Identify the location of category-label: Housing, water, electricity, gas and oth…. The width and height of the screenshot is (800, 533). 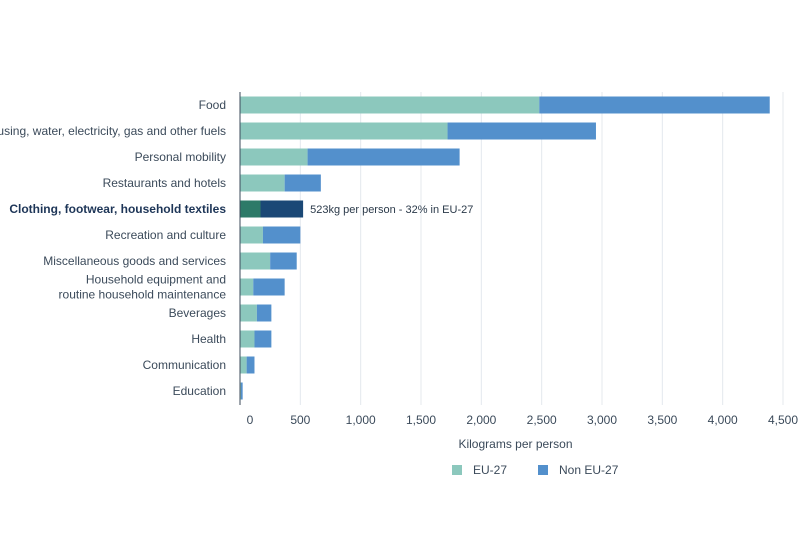
(113, 131).